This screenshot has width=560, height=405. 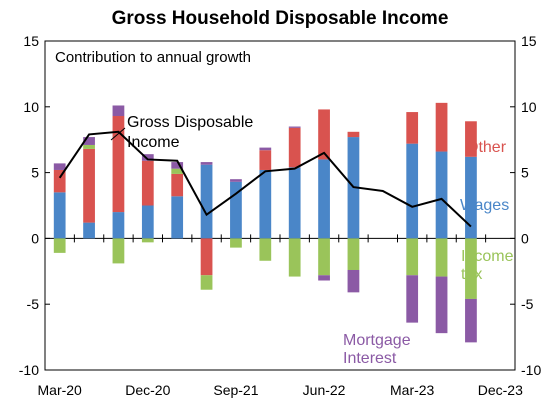 I want to click on y-tick-label-right: -5, so click(x=527, y=304).